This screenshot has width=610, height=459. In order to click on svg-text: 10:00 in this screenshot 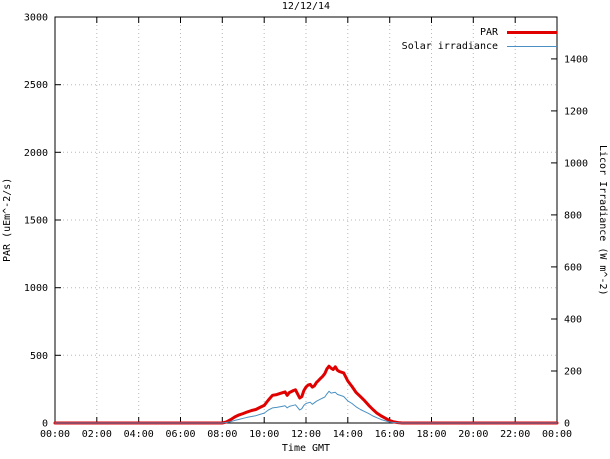, I will do `click(264, 434)`.